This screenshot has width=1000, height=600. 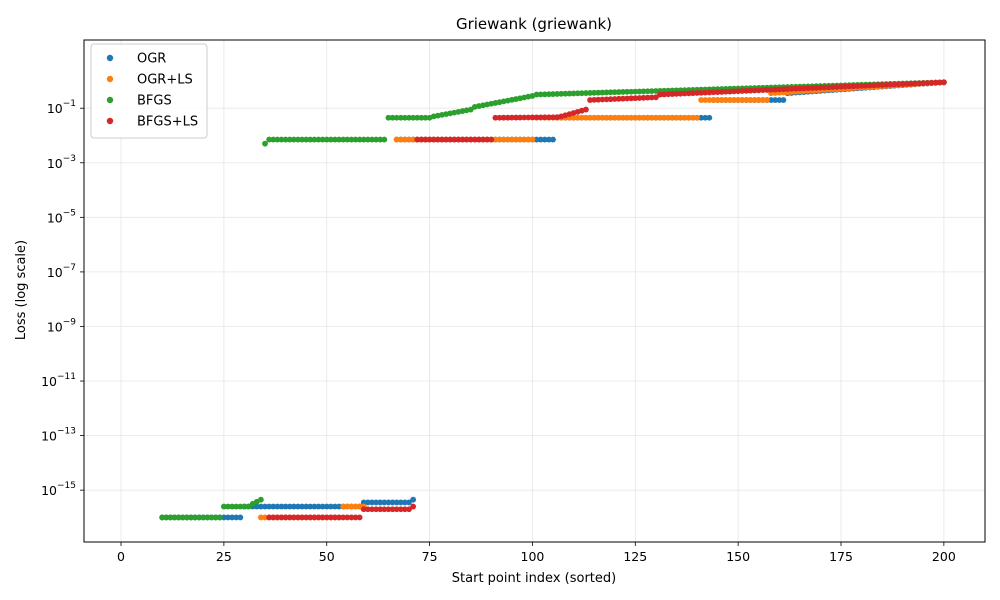 I want to click on legend-box, so click(x=149, y=91).